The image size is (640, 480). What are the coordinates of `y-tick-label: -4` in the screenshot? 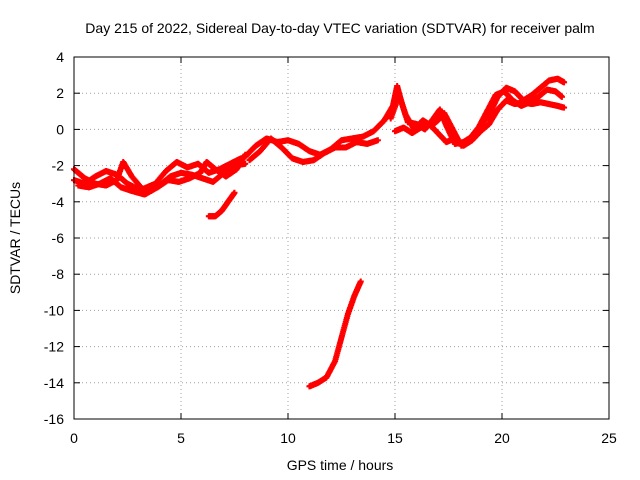 It's located at (58, 202).